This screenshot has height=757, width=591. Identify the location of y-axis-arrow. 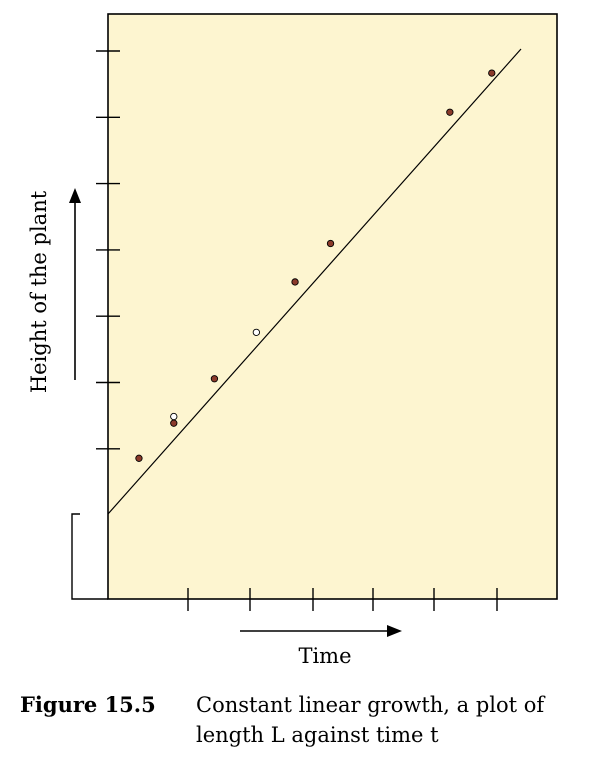
(75, 284).